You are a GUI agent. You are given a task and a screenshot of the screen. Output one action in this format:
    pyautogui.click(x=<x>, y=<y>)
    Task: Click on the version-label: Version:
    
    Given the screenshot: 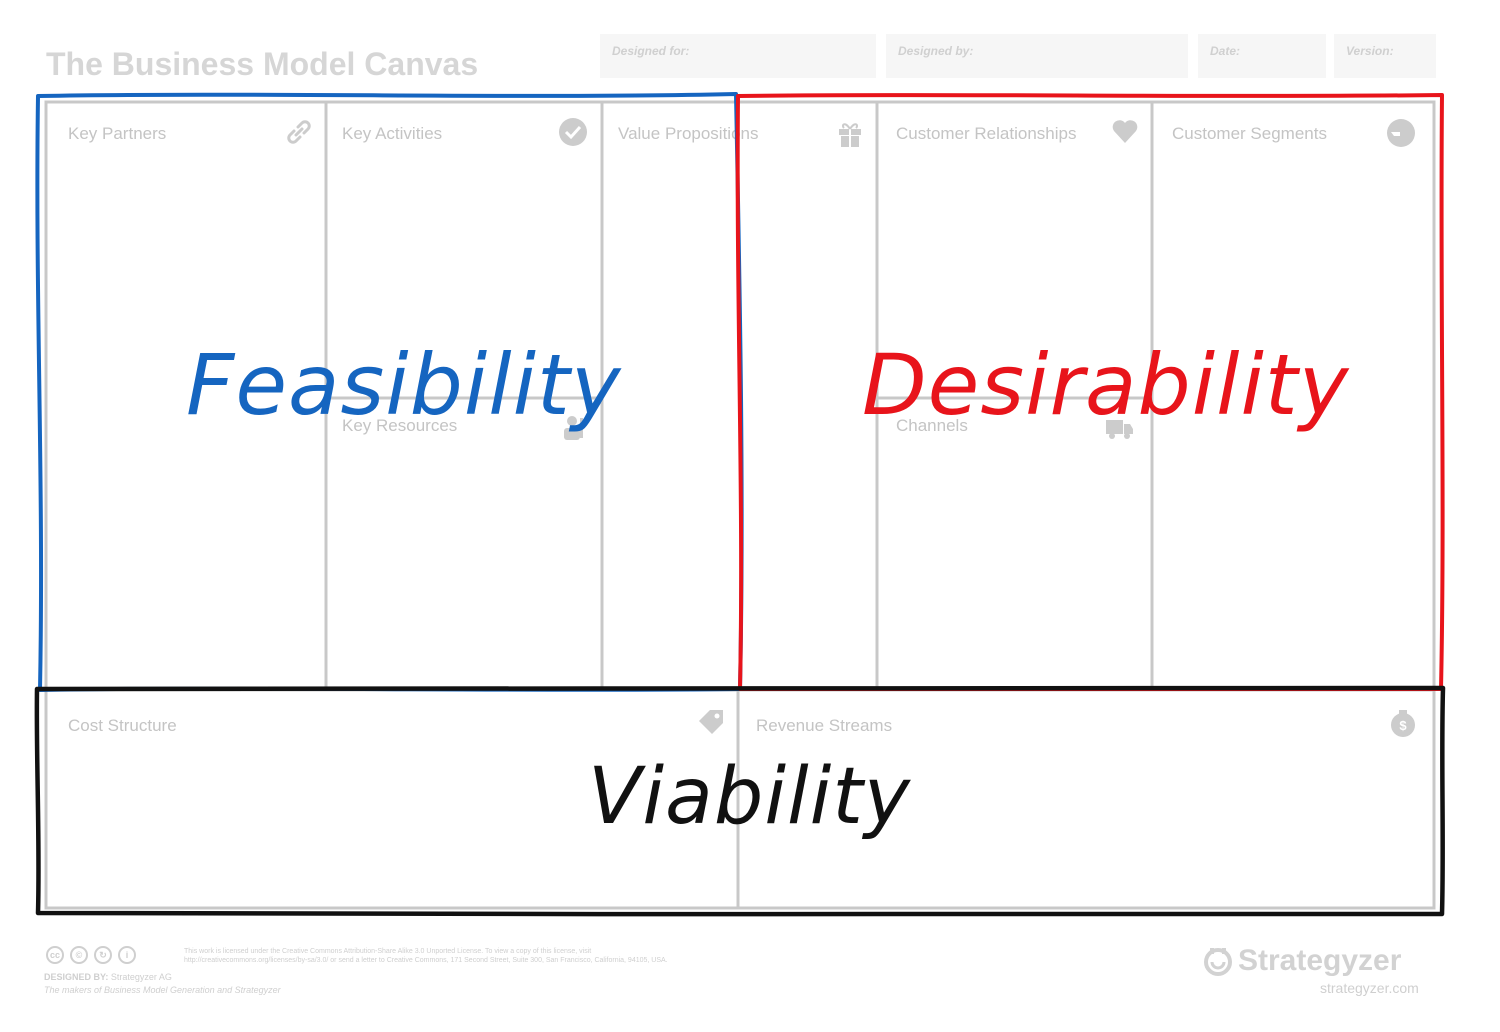 What is the action you would take?
    pyautogui.click(x=1370, y=51)
    